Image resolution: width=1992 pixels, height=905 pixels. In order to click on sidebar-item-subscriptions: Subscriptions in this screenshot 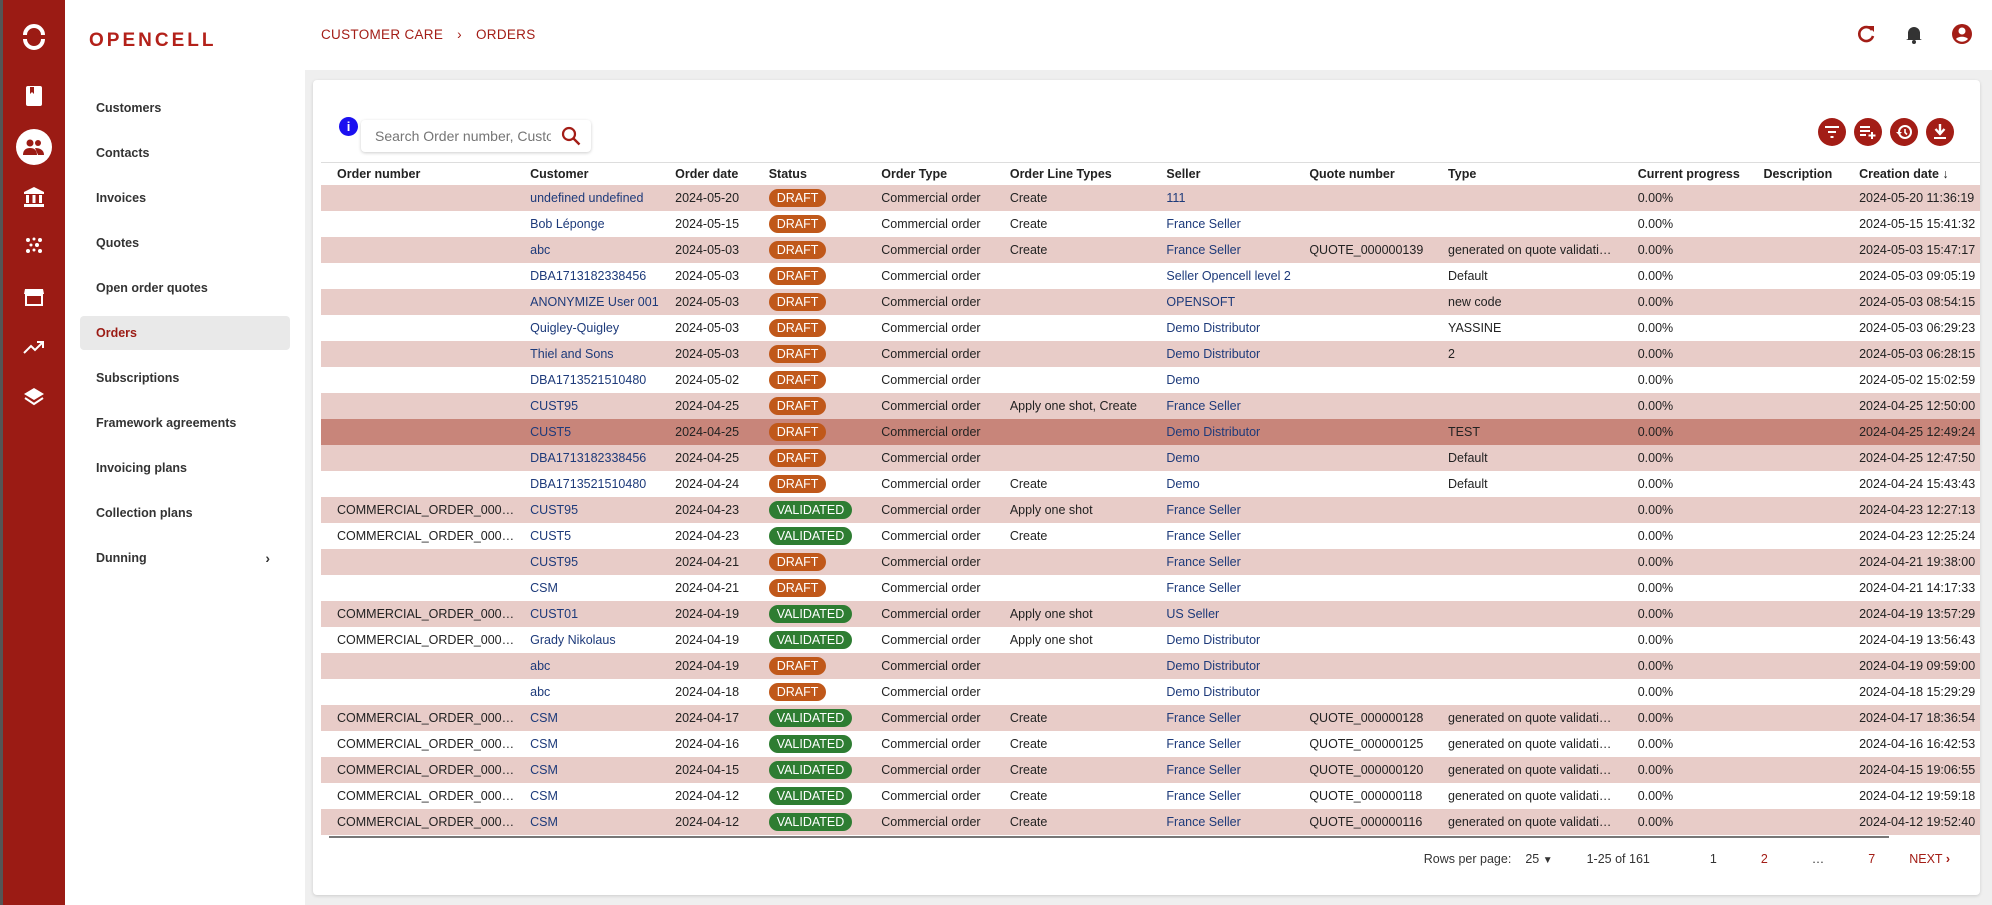, I will do `click(185, 378)`.